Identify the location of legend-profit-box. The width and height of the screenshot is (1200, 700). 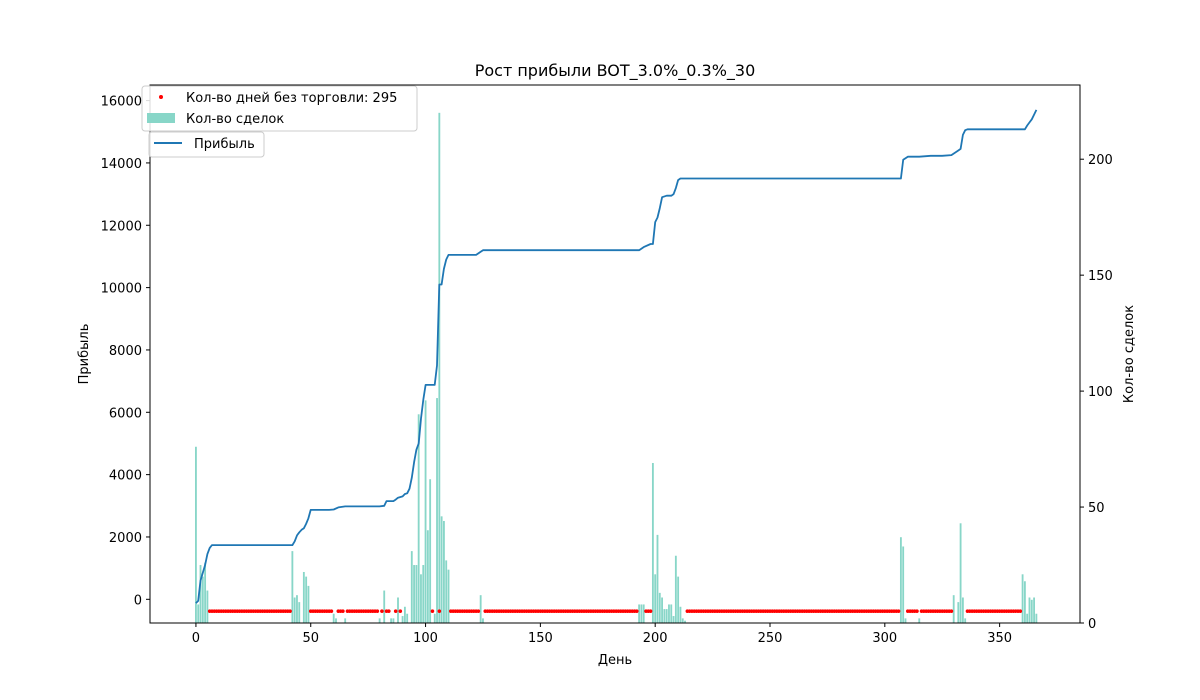
(206, 144).